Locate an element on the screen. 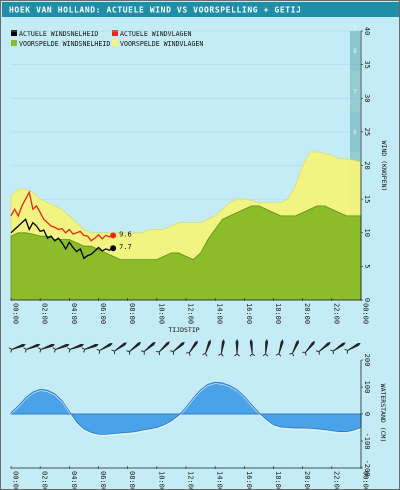 The width and height of the screenshot is (400, 490). tide-y-axis-label: WATERSTAND (CM) is located at coordinates (383, 413).